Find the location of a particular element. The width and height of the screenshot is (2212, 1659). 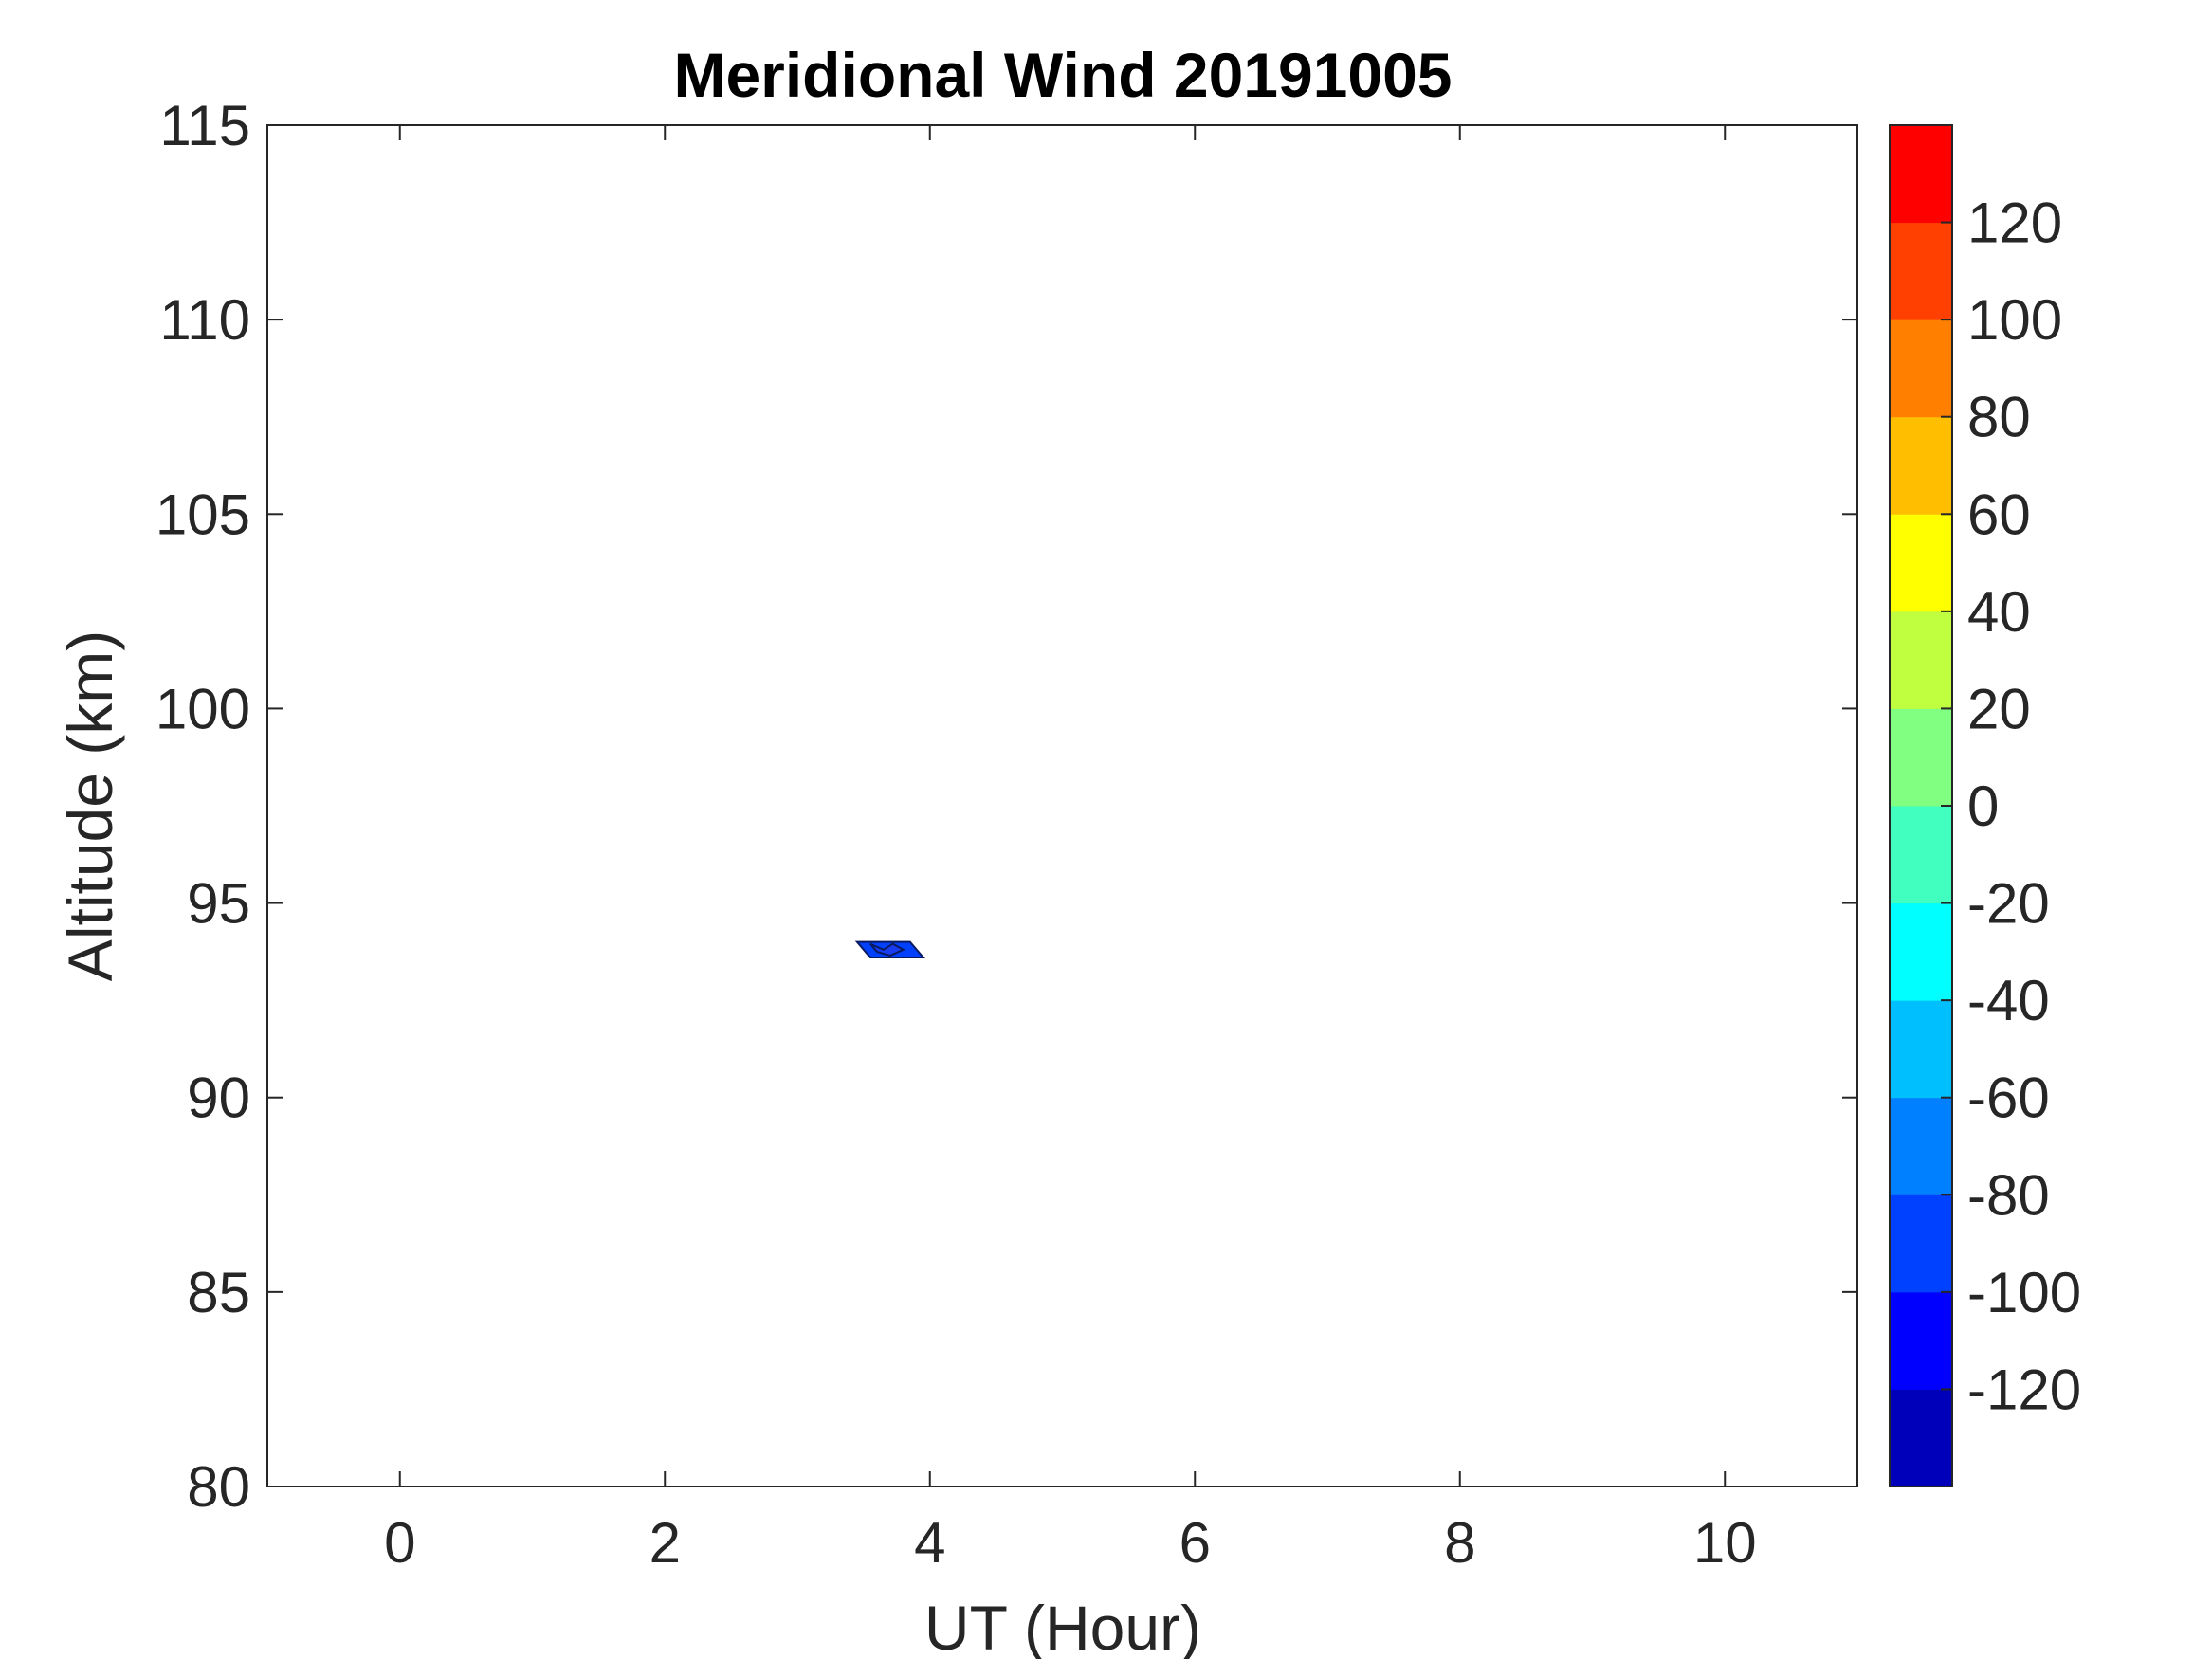

chart-title: Meridional Wind 20191005 is located at coordinates (1062, 75).